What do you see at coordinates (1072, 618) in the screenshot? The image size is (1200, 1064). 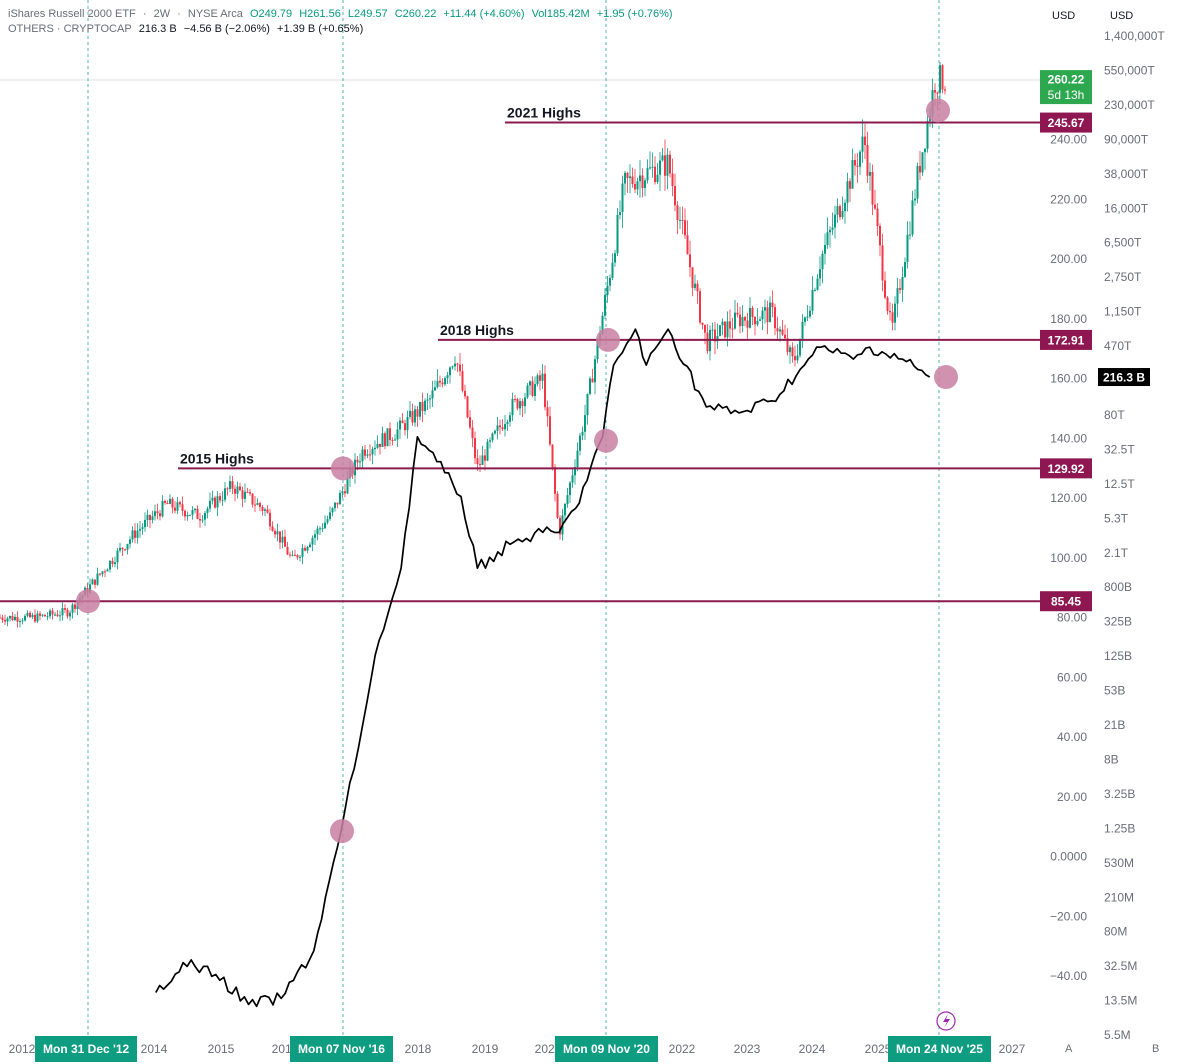 I see `left-axis-tick-label: 80.00` at bounding box center [1072, 618].